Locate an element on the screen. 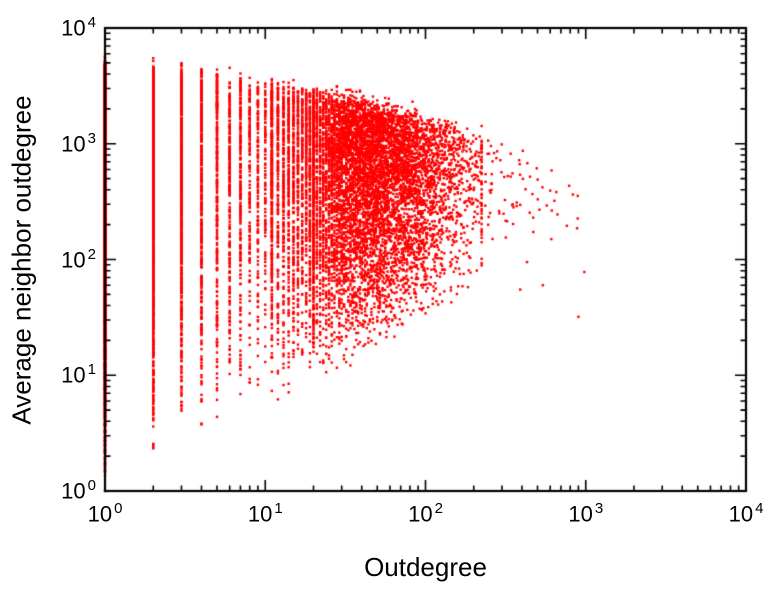  x-tick-label: 10 1 is located at coordinates (265, 513).